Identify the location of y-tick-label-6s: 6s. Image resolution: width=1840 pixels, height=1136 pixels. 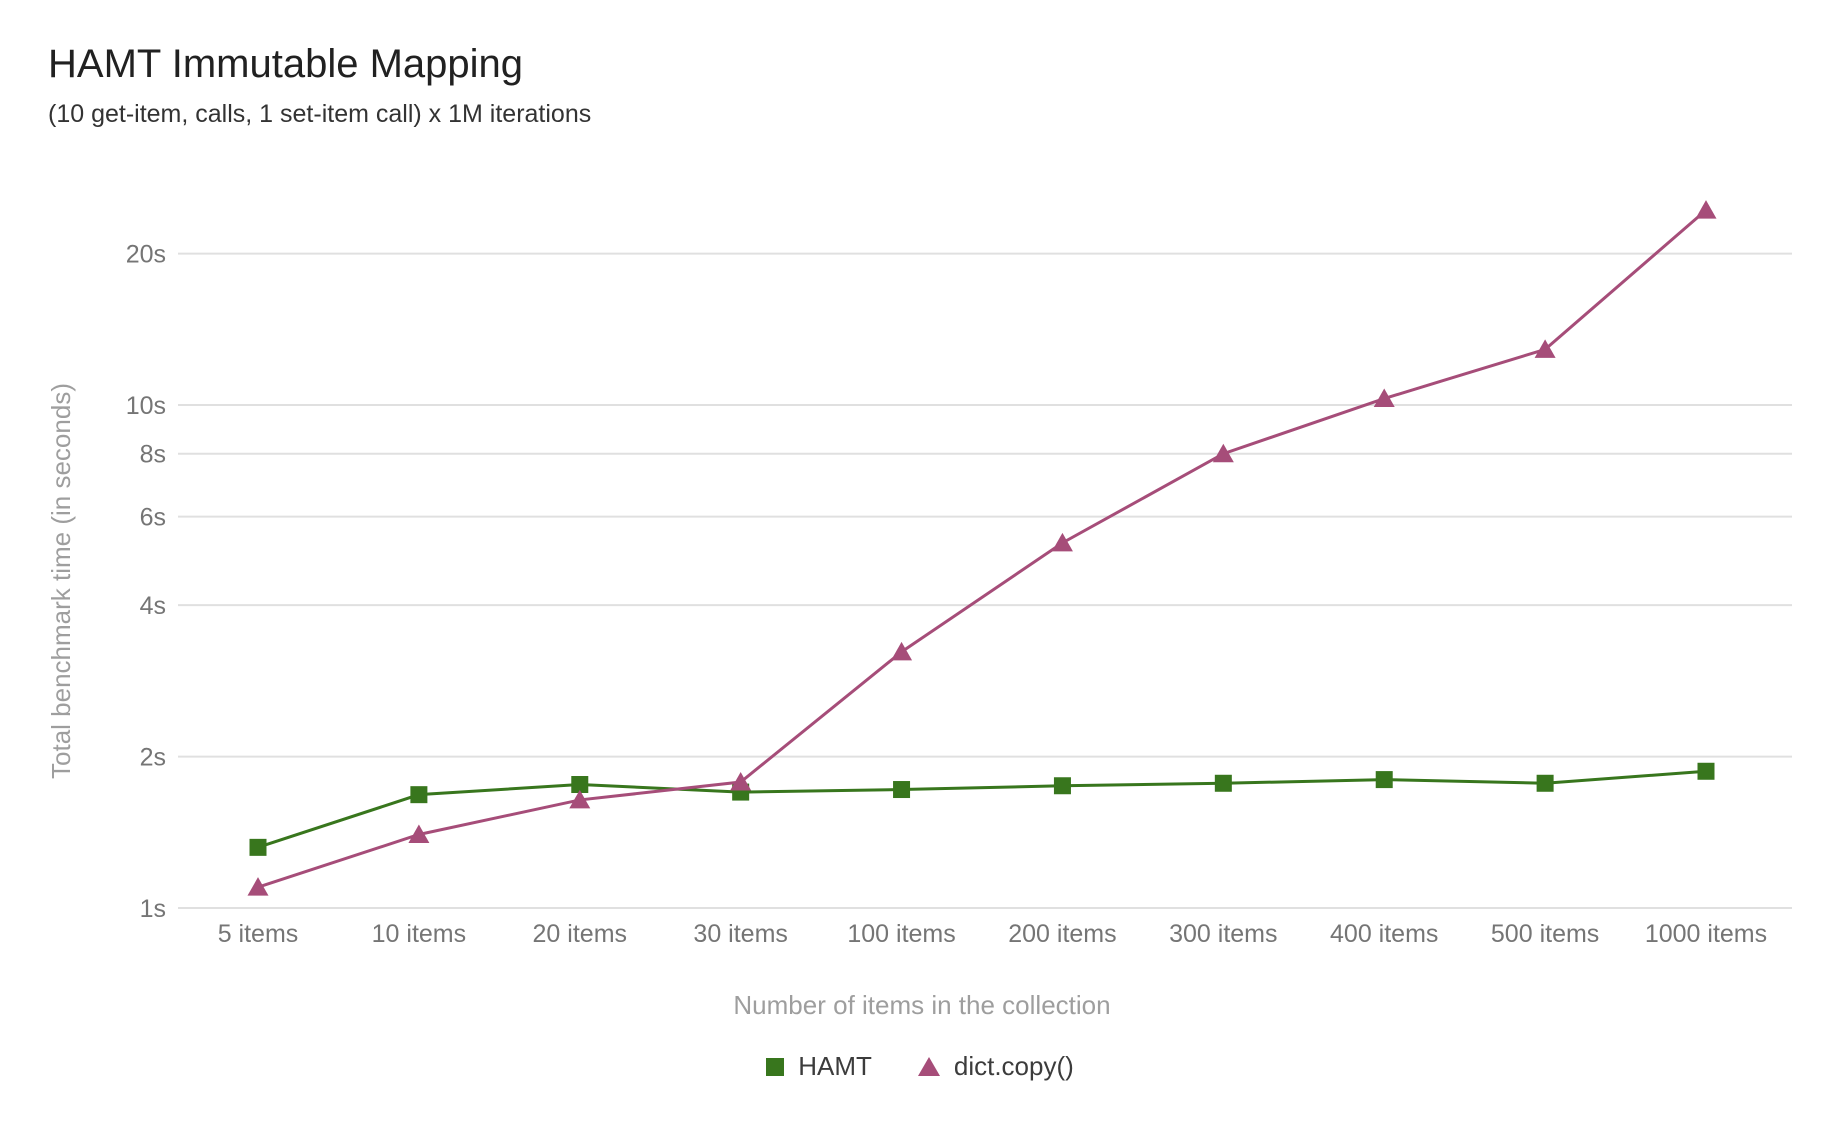
(153, 518).